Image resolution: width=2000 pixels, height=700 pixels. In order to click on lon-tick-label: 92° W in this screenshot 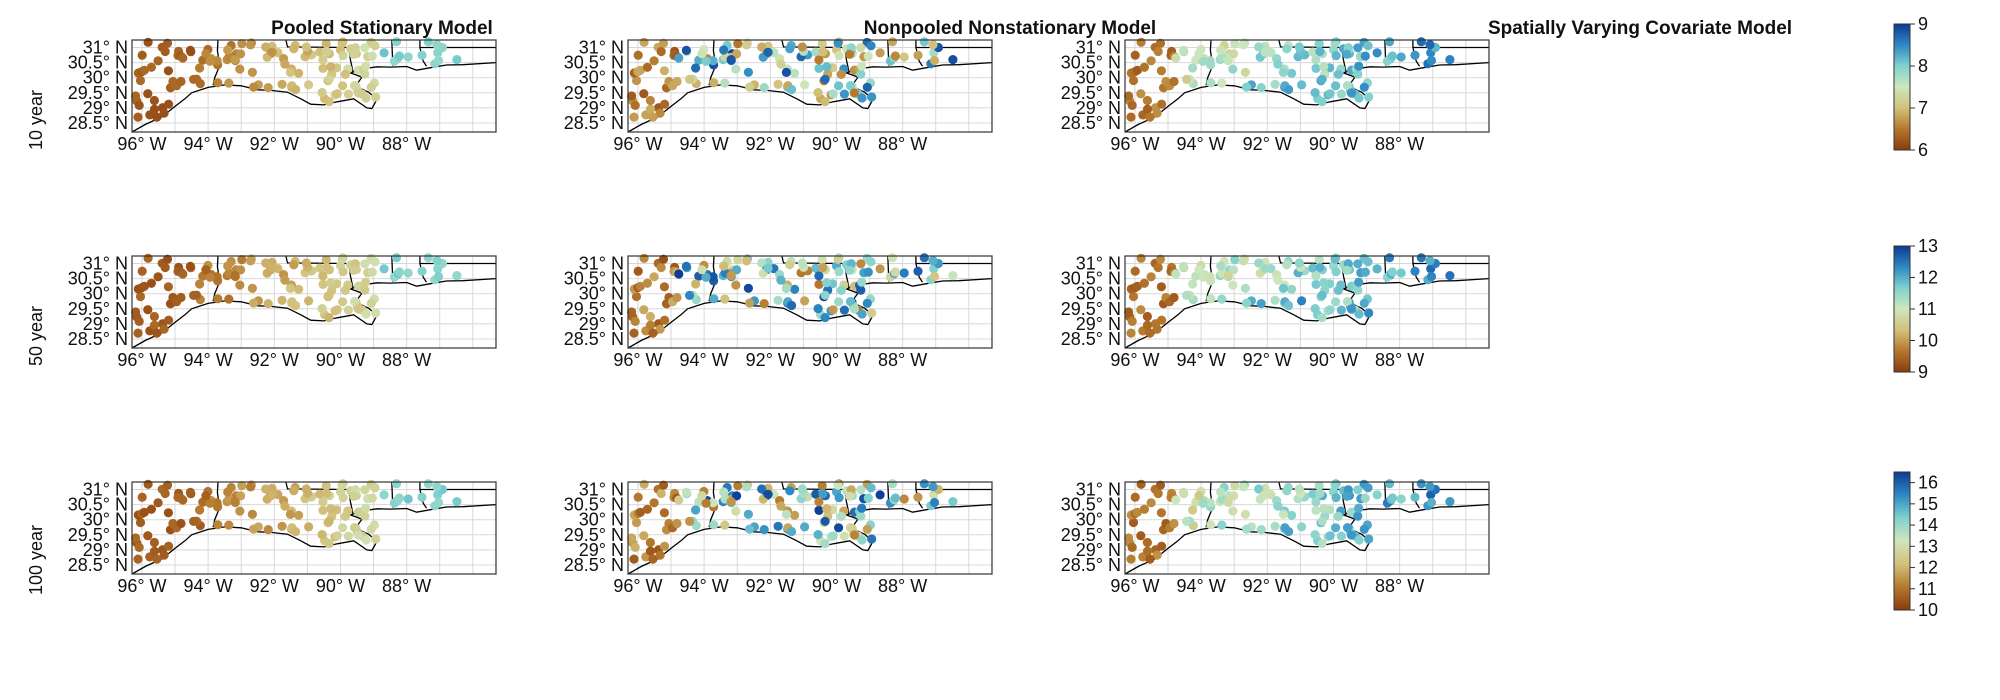, I will do `click(770, 360)`.